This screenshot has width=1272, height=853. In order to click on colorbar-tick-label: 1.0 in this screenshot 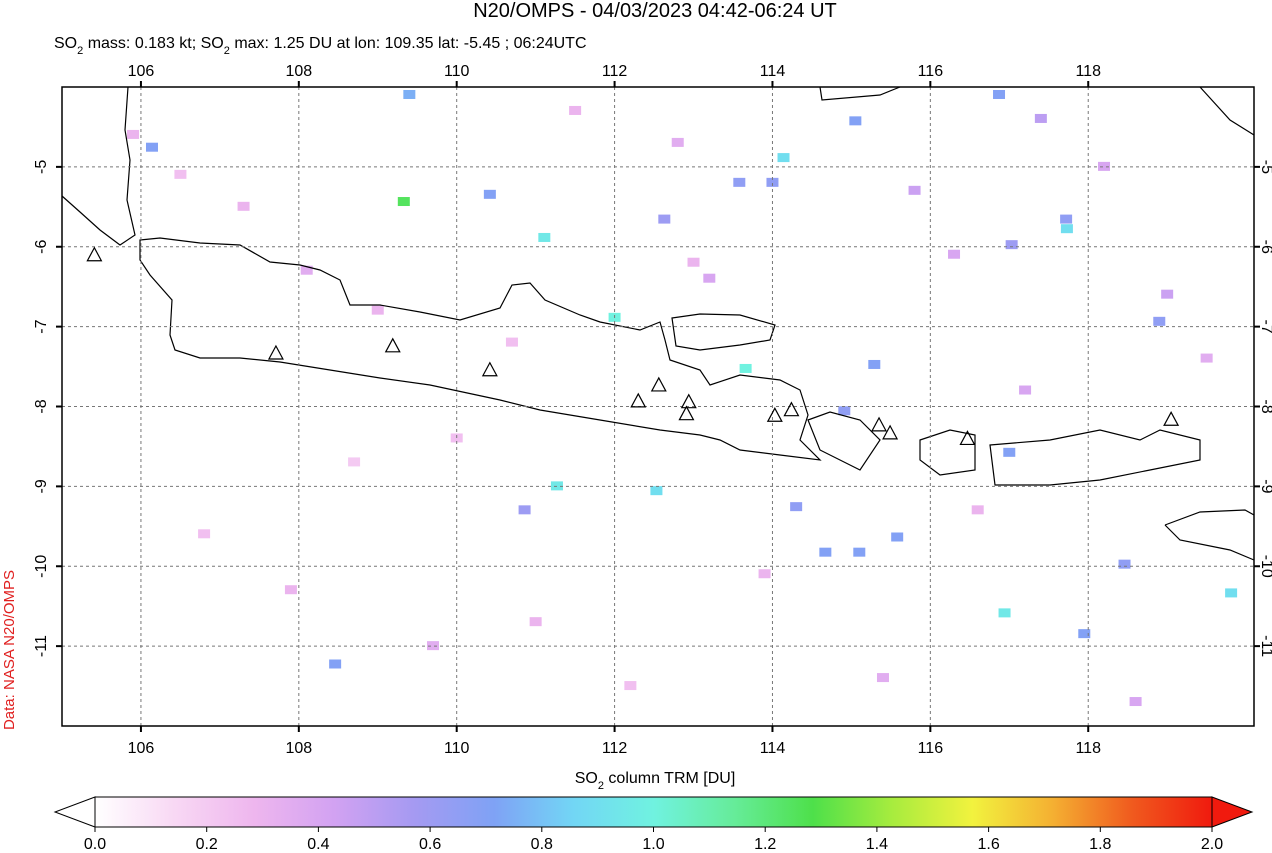, I will do `click(653, 844)`.